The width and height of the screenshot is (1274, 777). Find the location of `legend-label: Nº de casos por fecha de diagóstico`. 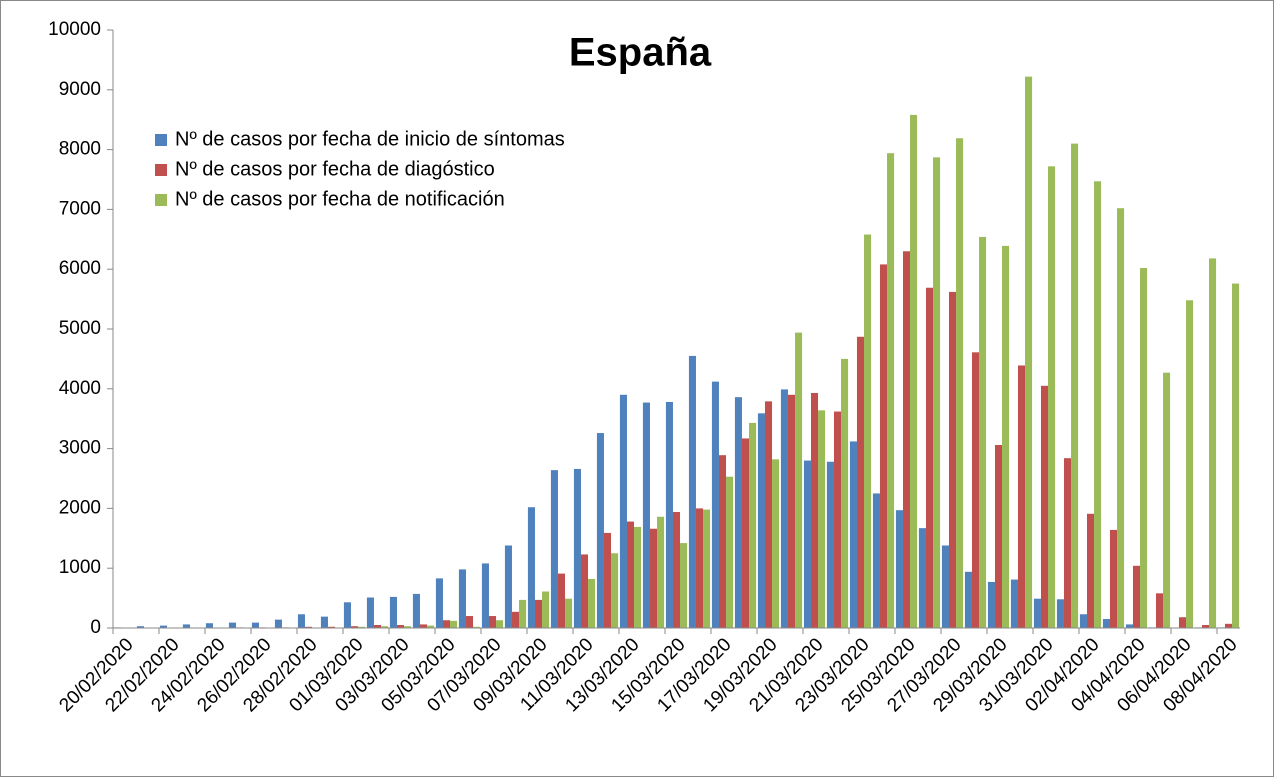

legend-label: Nº de casos por fecha de diagóstico is located at coordinates (335, 169).